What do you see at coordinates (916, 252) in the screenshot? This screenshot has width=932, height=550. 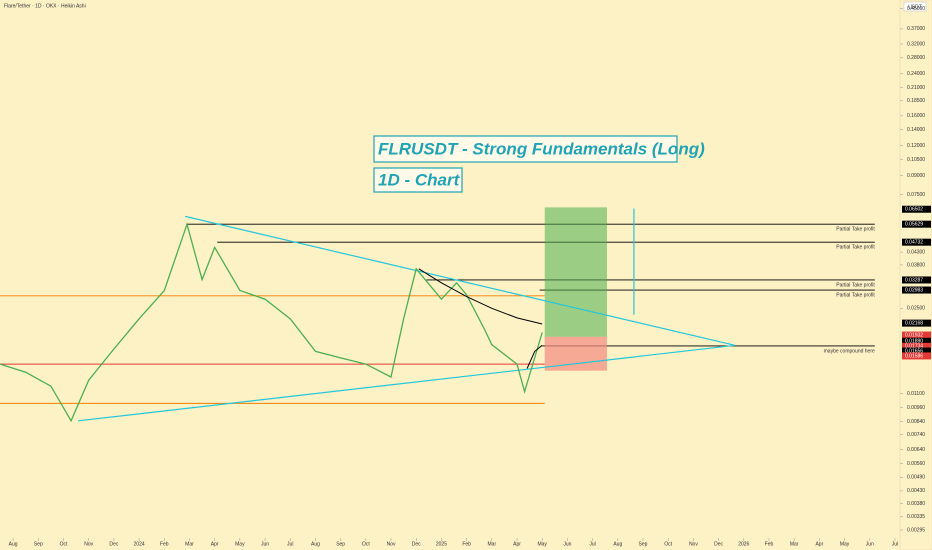 I see `y-tick-label: 0.04300` at bounding box center [916, 252].